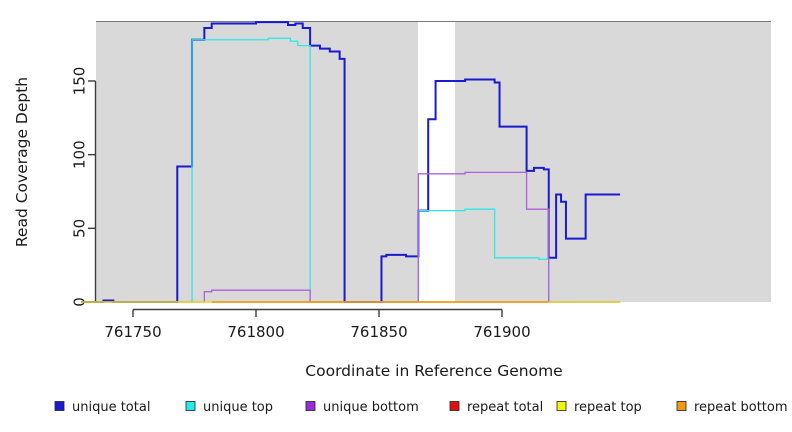 This screenshot has height=432, width=792. What do you see at coordinates (80, 302) in the screenshot?
I see `y-tick-label: 0` at bounding box center [80, 302].